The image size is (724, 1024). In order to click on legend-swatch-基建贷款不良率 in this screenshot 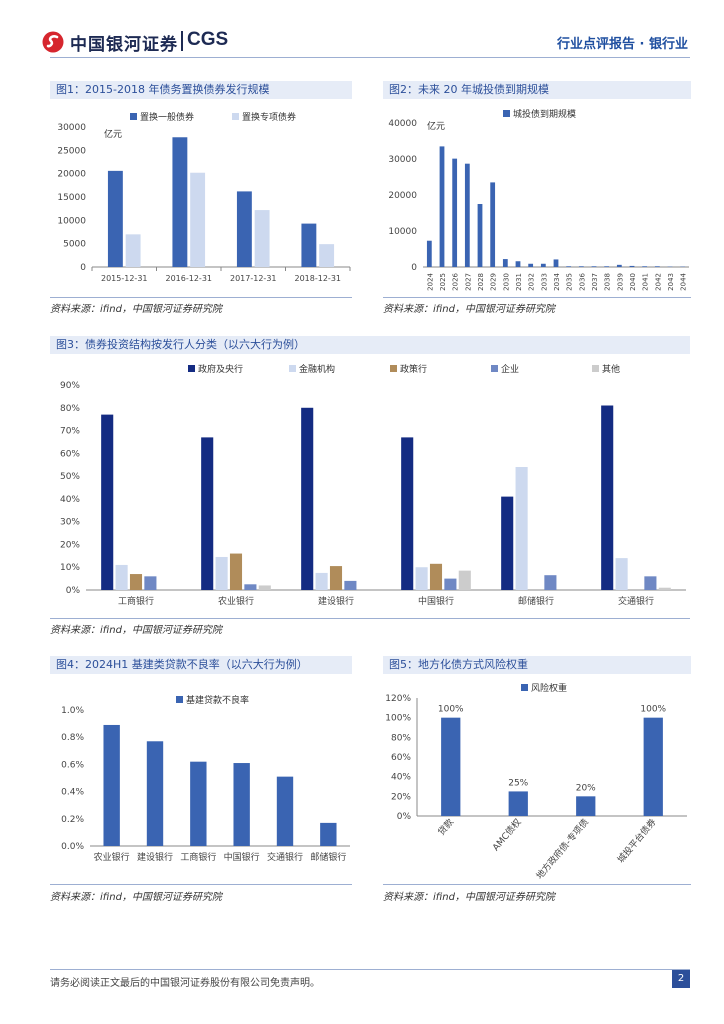, I will do `click(179, 699)`.